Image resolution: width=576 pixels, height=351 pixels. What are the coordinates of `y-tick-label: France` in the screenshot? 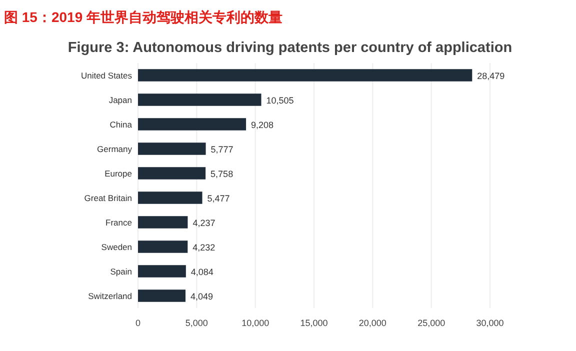 It's located at (119, 222).